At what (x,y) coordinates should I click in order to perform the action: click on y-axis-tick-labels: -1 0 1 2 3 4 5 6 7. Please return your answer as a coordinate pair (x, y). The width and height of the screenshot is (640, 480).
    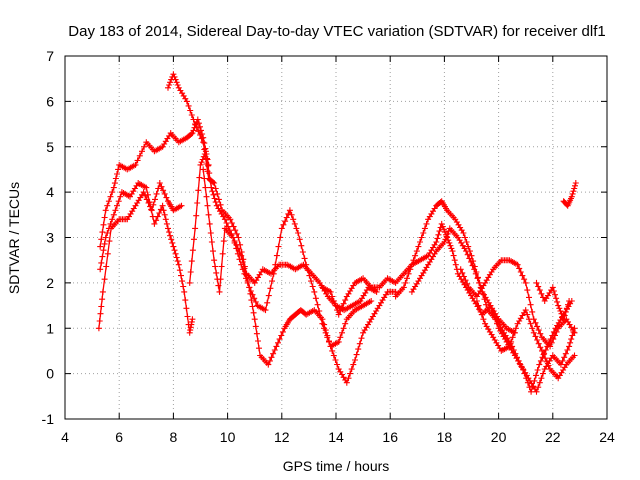
    Looking at the image, I should click on (48, 237).